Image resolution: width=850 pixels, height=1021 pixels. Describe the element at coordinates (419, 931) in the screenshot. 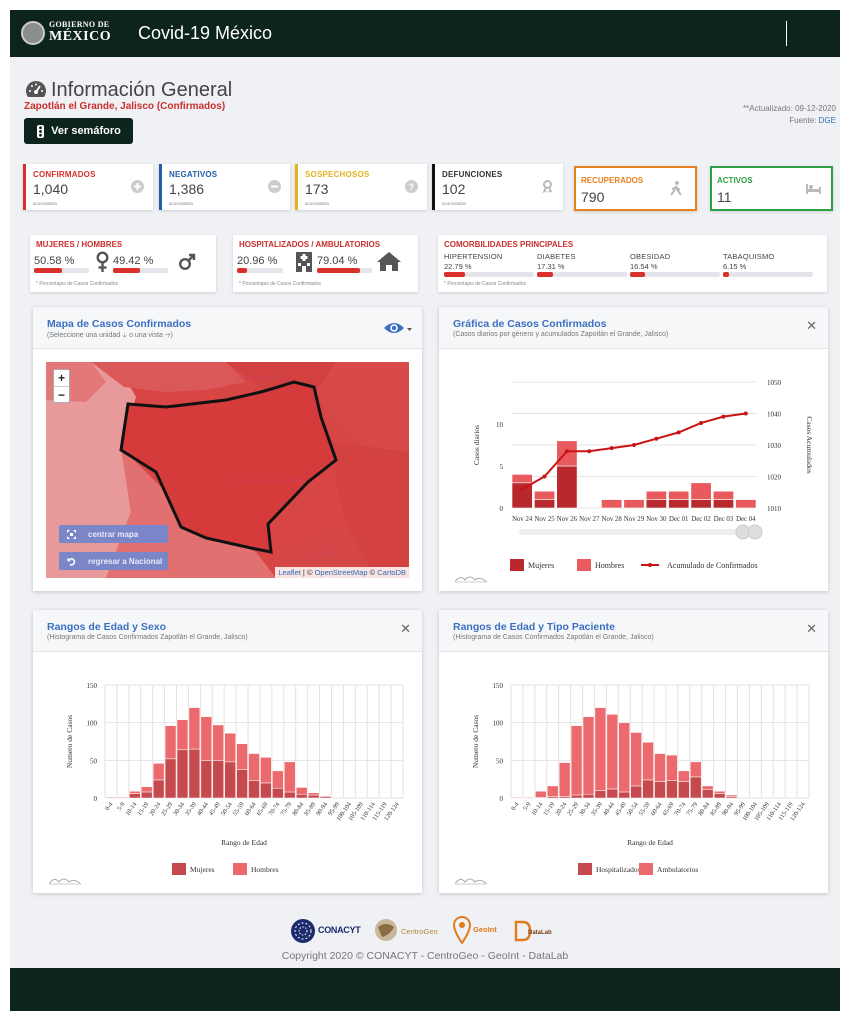

I see `centrogeo-logo: CentroGeo` at that location.